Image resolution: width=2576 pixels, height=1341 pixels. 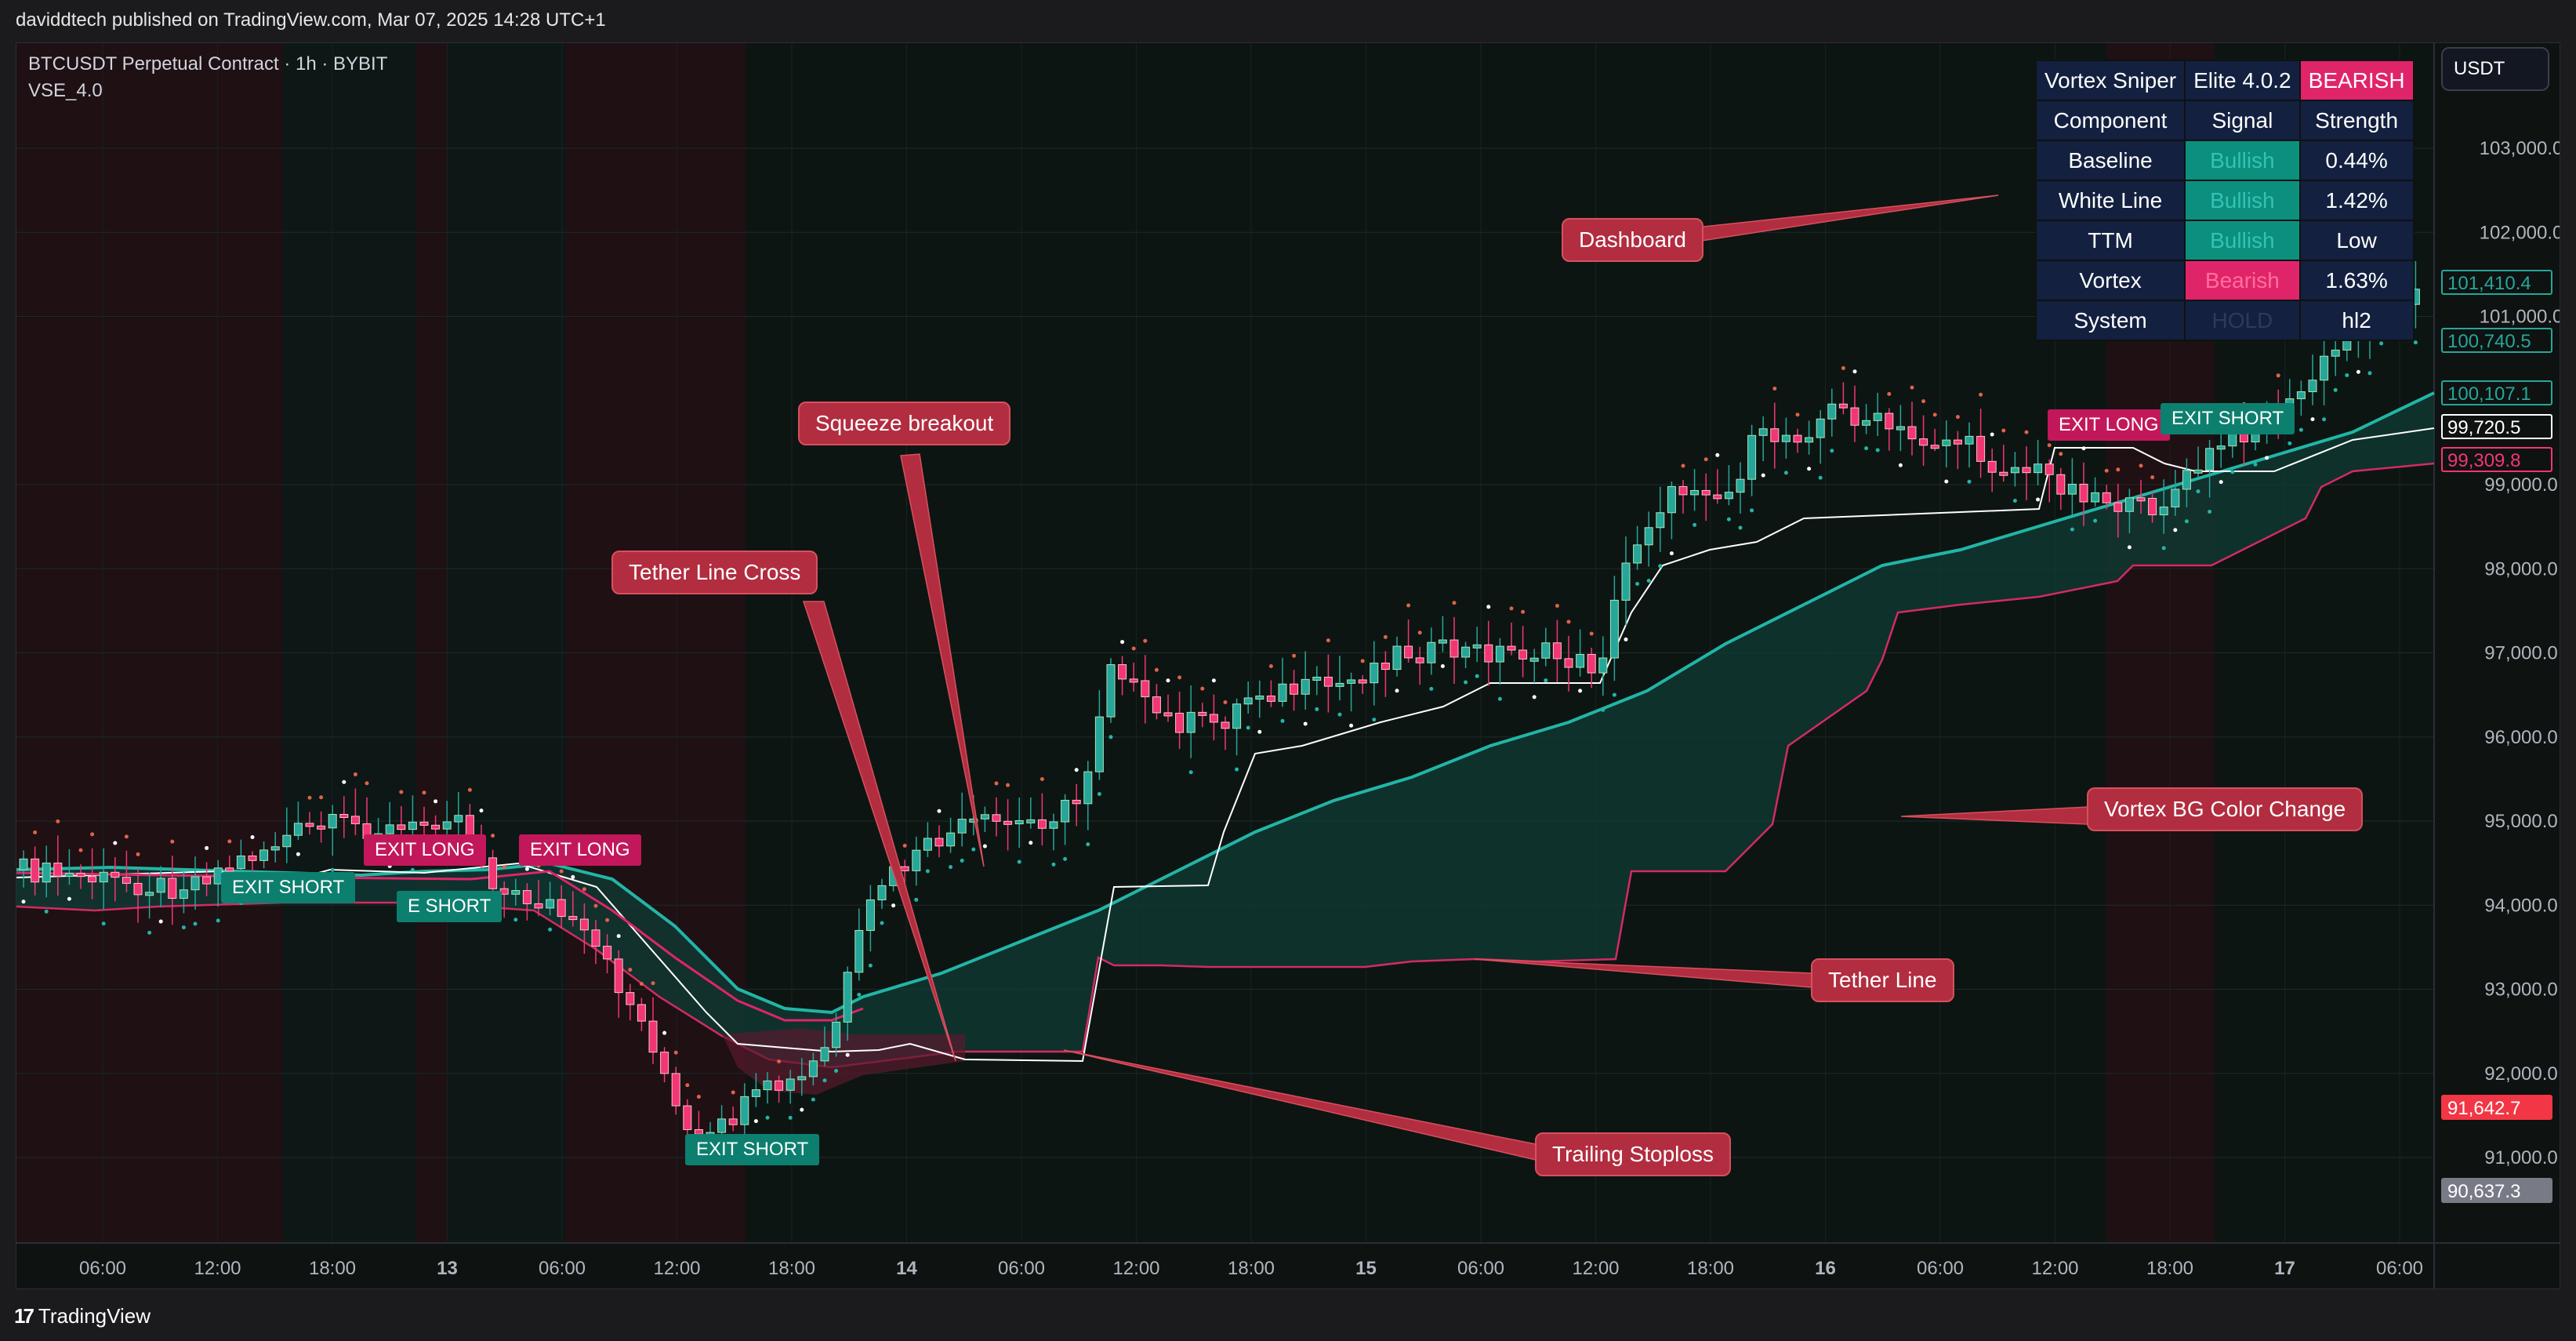 What do you see at coordinates (2356, 320) in the screenshot?
I see `row-strength: hl2` at bounding box center [2356, 320].